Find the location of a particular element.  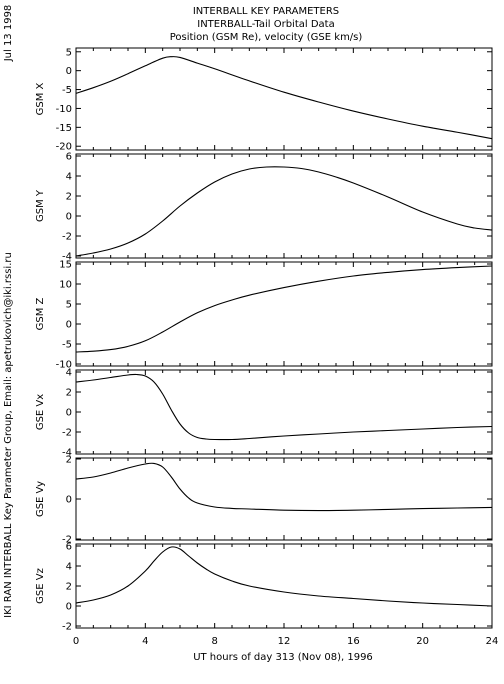

panel-3: 4 2 0 -2 -4 GSE Vx is located at coordinates (264, 413).